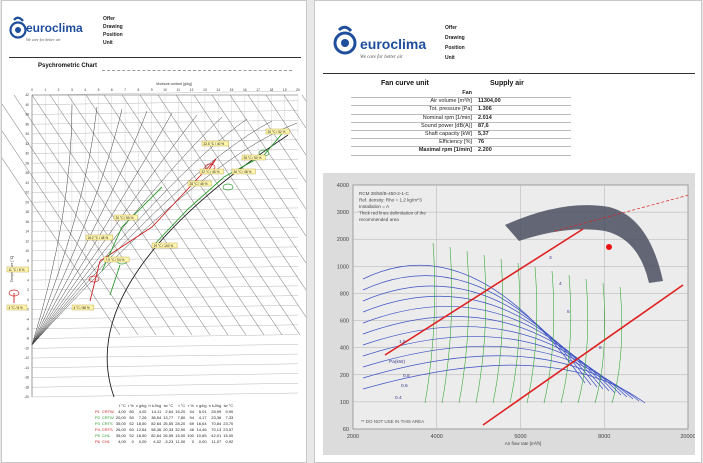 The height and width of the screenshot is (463, 703). What do you see at coordinates (32, 90) in the screenshot?
I see `moisture-tick-label: 0` at bounding box center [32, 90].